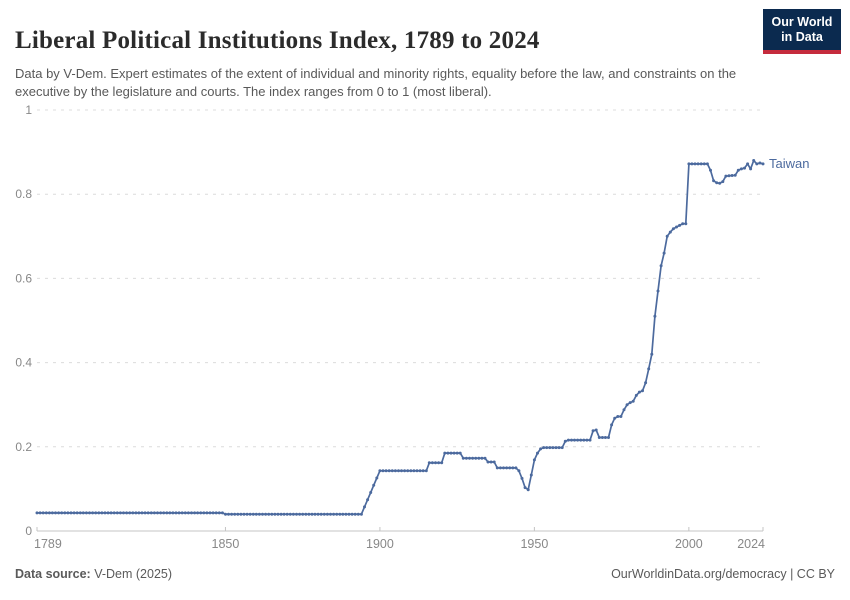 This screenshot has height=600, width=850. I want to click on y-axis-tick-label: 0.8, so click(23, 194).